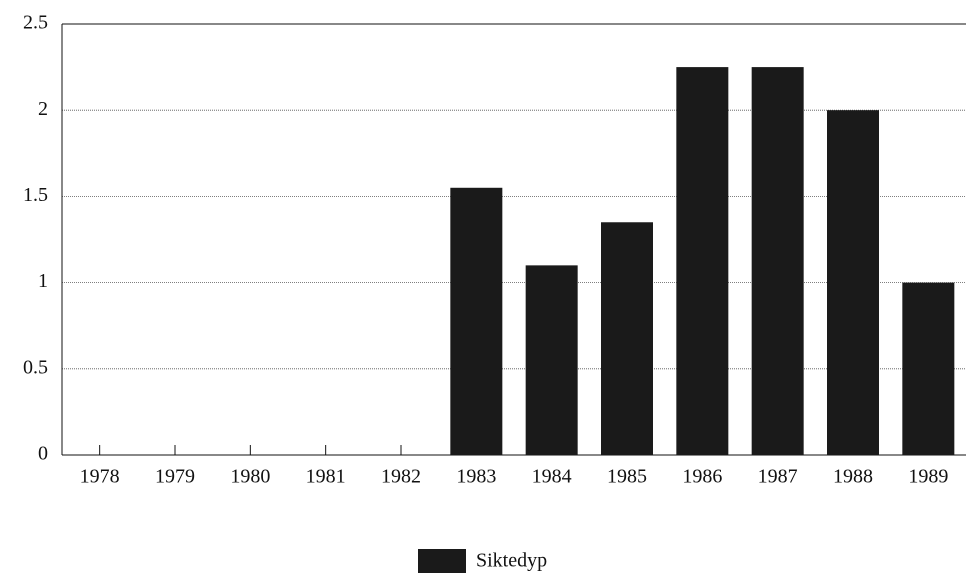 This screenshot has height=577, width=968. What do you see at coordinates (250, 477) in the screenshot?
I see `x-tick-label: 1980` at bounding box center [250, 477].